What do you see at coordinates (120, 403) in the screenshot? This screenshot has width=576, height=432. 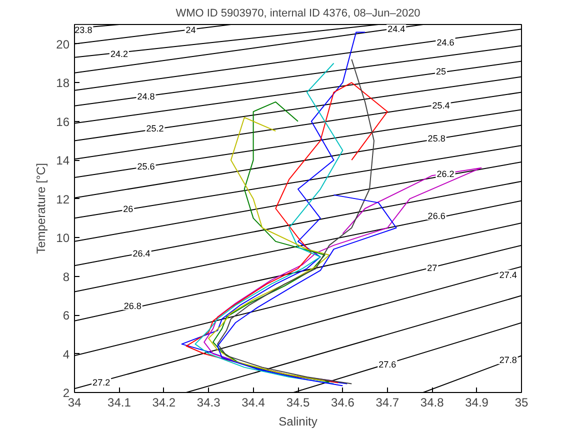 I see `x-tick-label: 34.1` at bounding box center [120, 403].